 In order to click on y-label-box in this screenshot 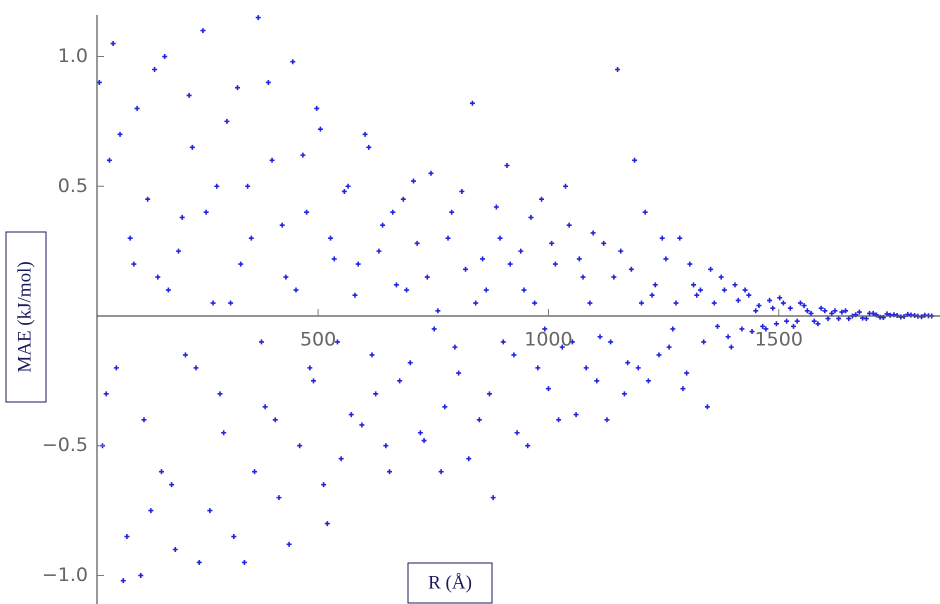, I will do `click(26, 317)`.